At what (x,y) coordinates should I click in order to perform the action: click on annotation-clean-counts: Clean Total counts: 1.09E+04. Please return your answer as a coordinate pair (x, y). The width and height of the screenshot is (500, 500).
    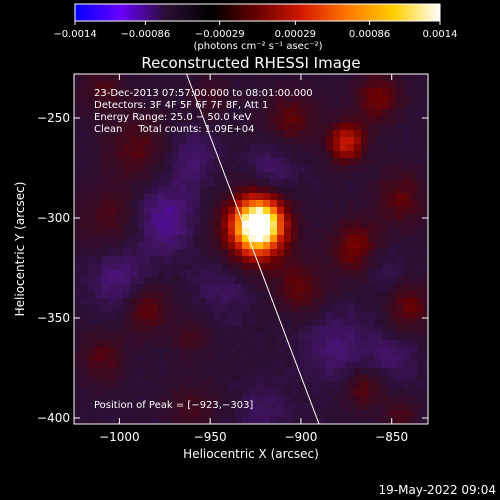
    Looking at the image, I should click on (174, 129).